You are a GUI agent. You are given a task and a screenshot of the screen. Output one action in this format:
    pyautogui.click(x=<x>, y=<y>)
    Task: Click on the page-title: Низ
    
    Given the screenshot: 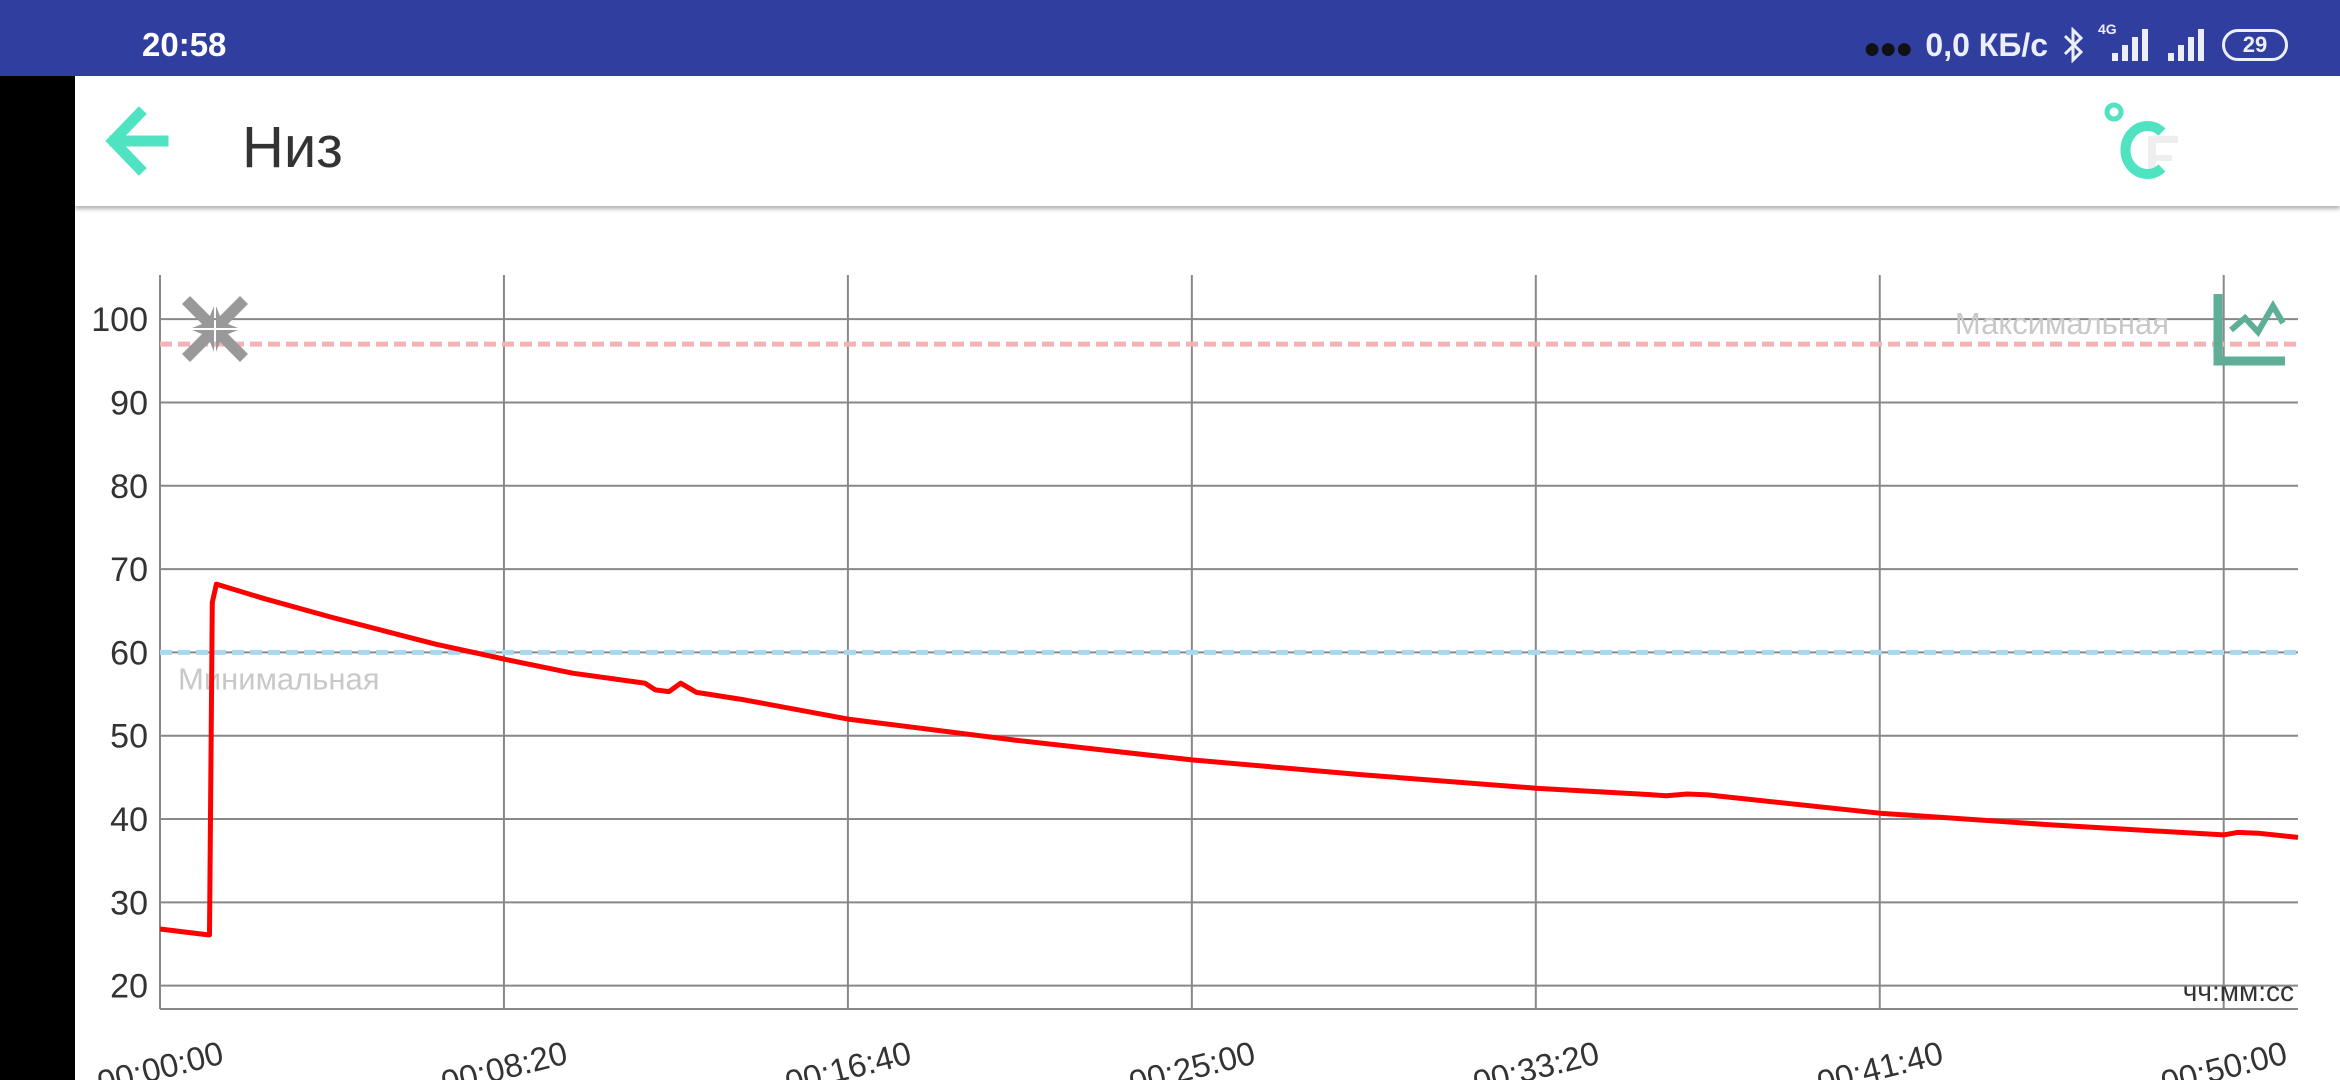 What is the action you would take?
    pyautogui.click(x=292, y=147)
    